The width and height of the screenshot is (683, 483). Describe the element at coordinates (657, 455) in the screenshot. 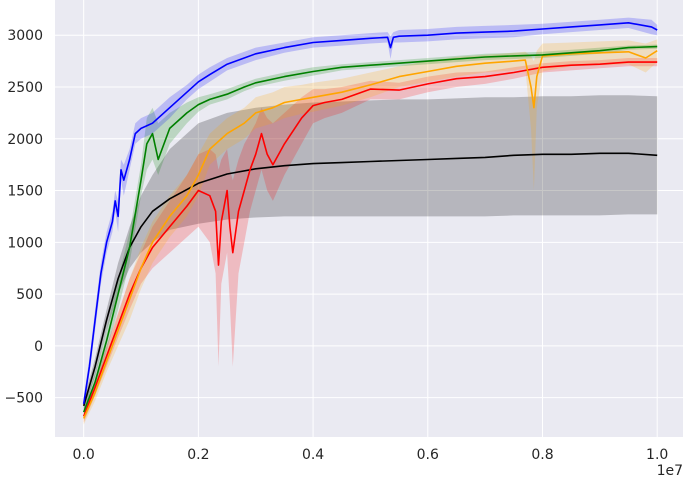

I see `x-tick-label: 1.0` at that location.